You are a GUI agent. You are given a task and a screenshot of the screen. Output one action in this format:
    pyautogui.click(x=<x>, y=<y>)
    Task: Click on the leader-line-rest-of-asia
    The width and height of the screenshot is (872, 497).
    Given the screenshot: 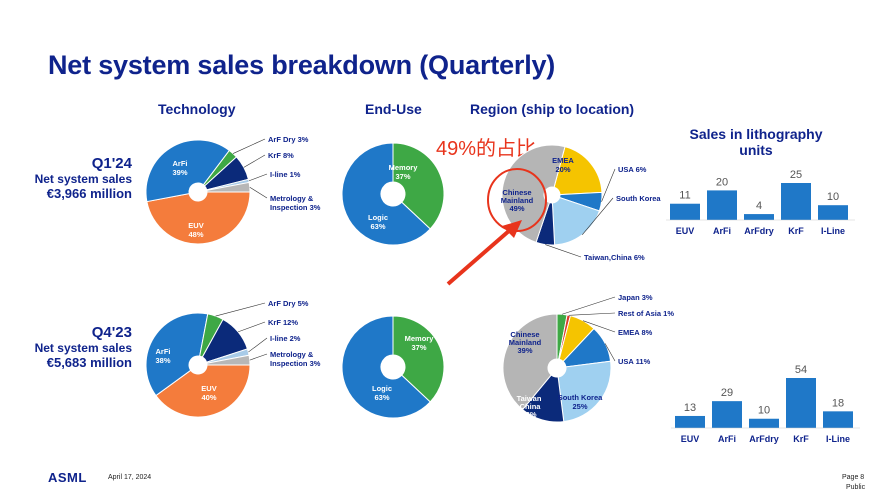 What is the action you would take?
    pyautogui.click(x=592, y=314)
    